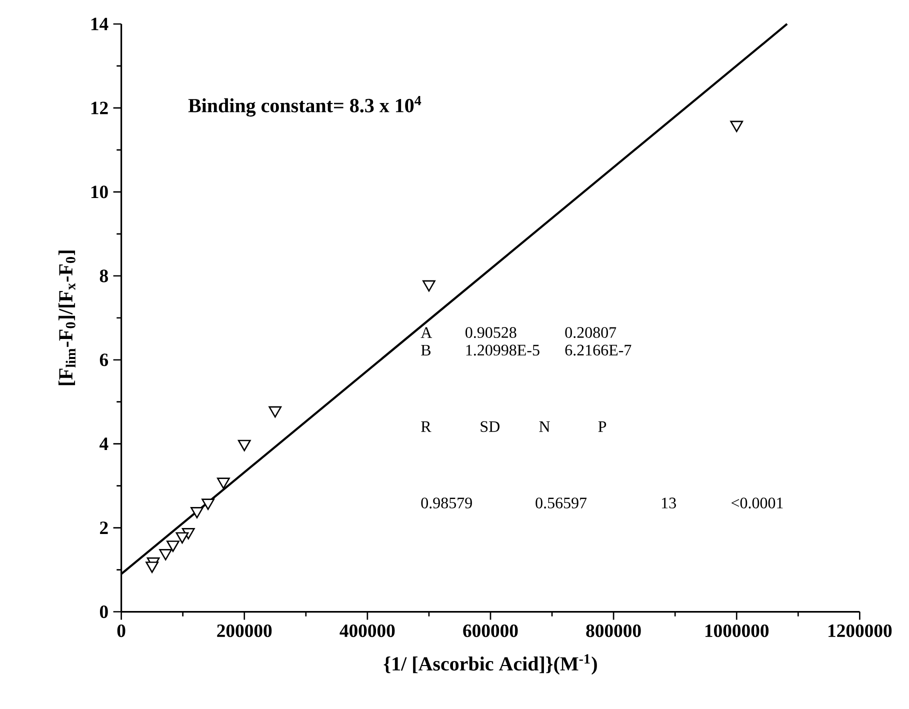  I want to click on y-tick-label: 2, so click(104, 528).